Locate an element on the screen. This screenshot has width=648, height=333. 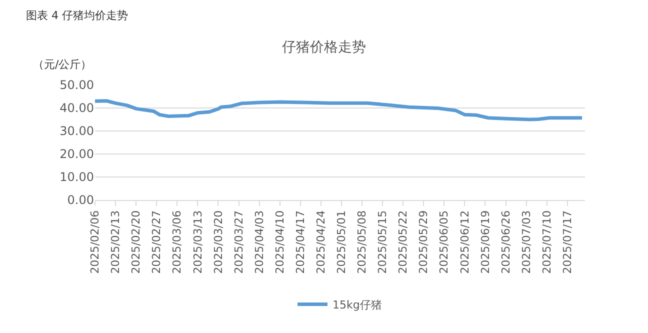
x-tick-label: 2025/05/15 is located at coordinates (383, 242).